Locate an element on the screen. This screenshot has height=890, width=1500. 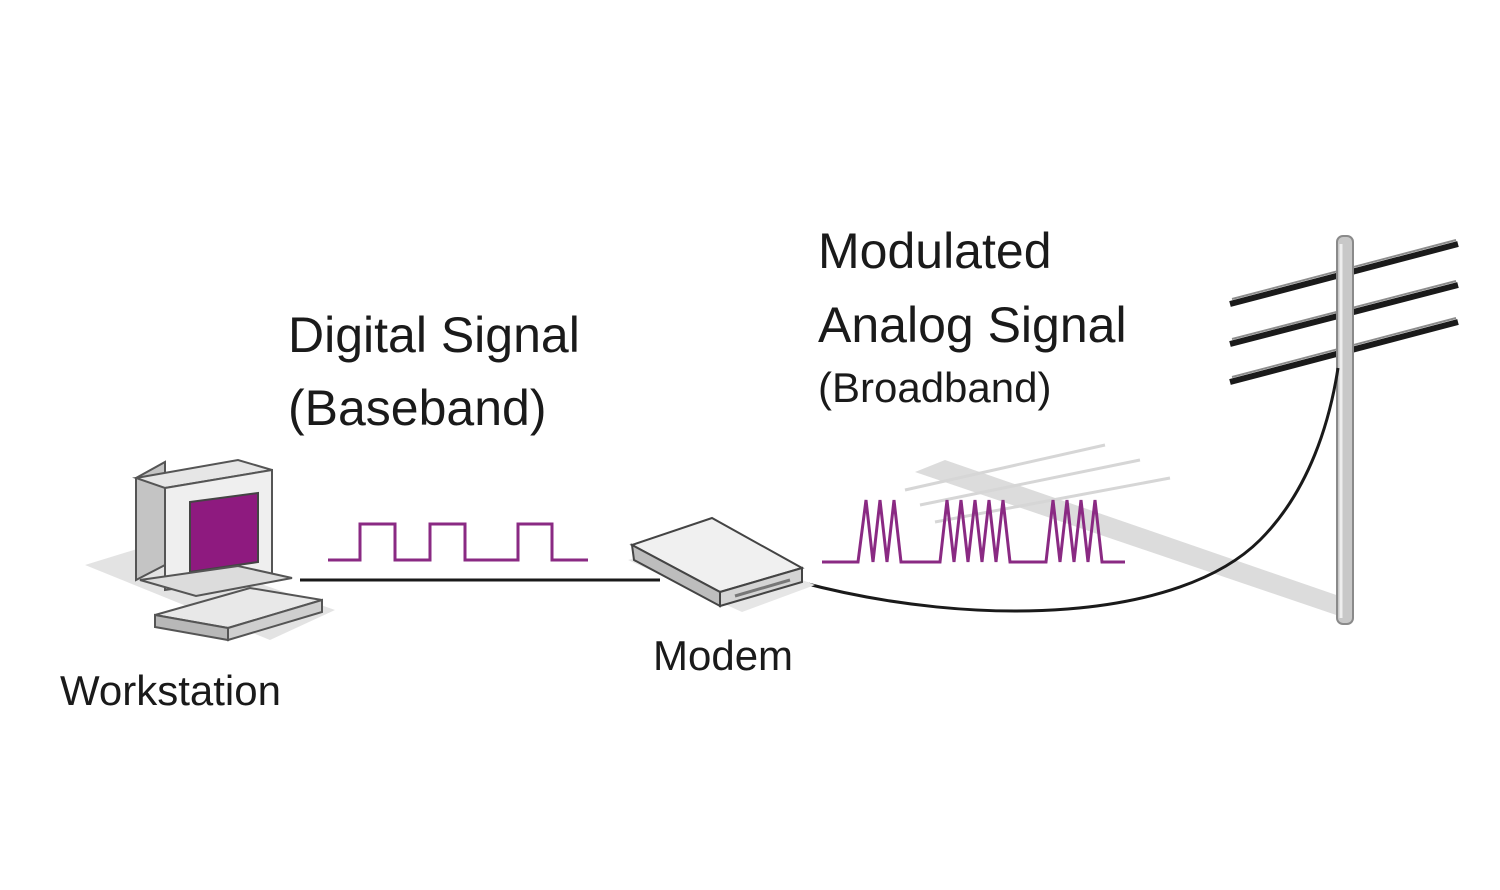
broadband-label: (Broadband) is located at coordinates (934, 387).